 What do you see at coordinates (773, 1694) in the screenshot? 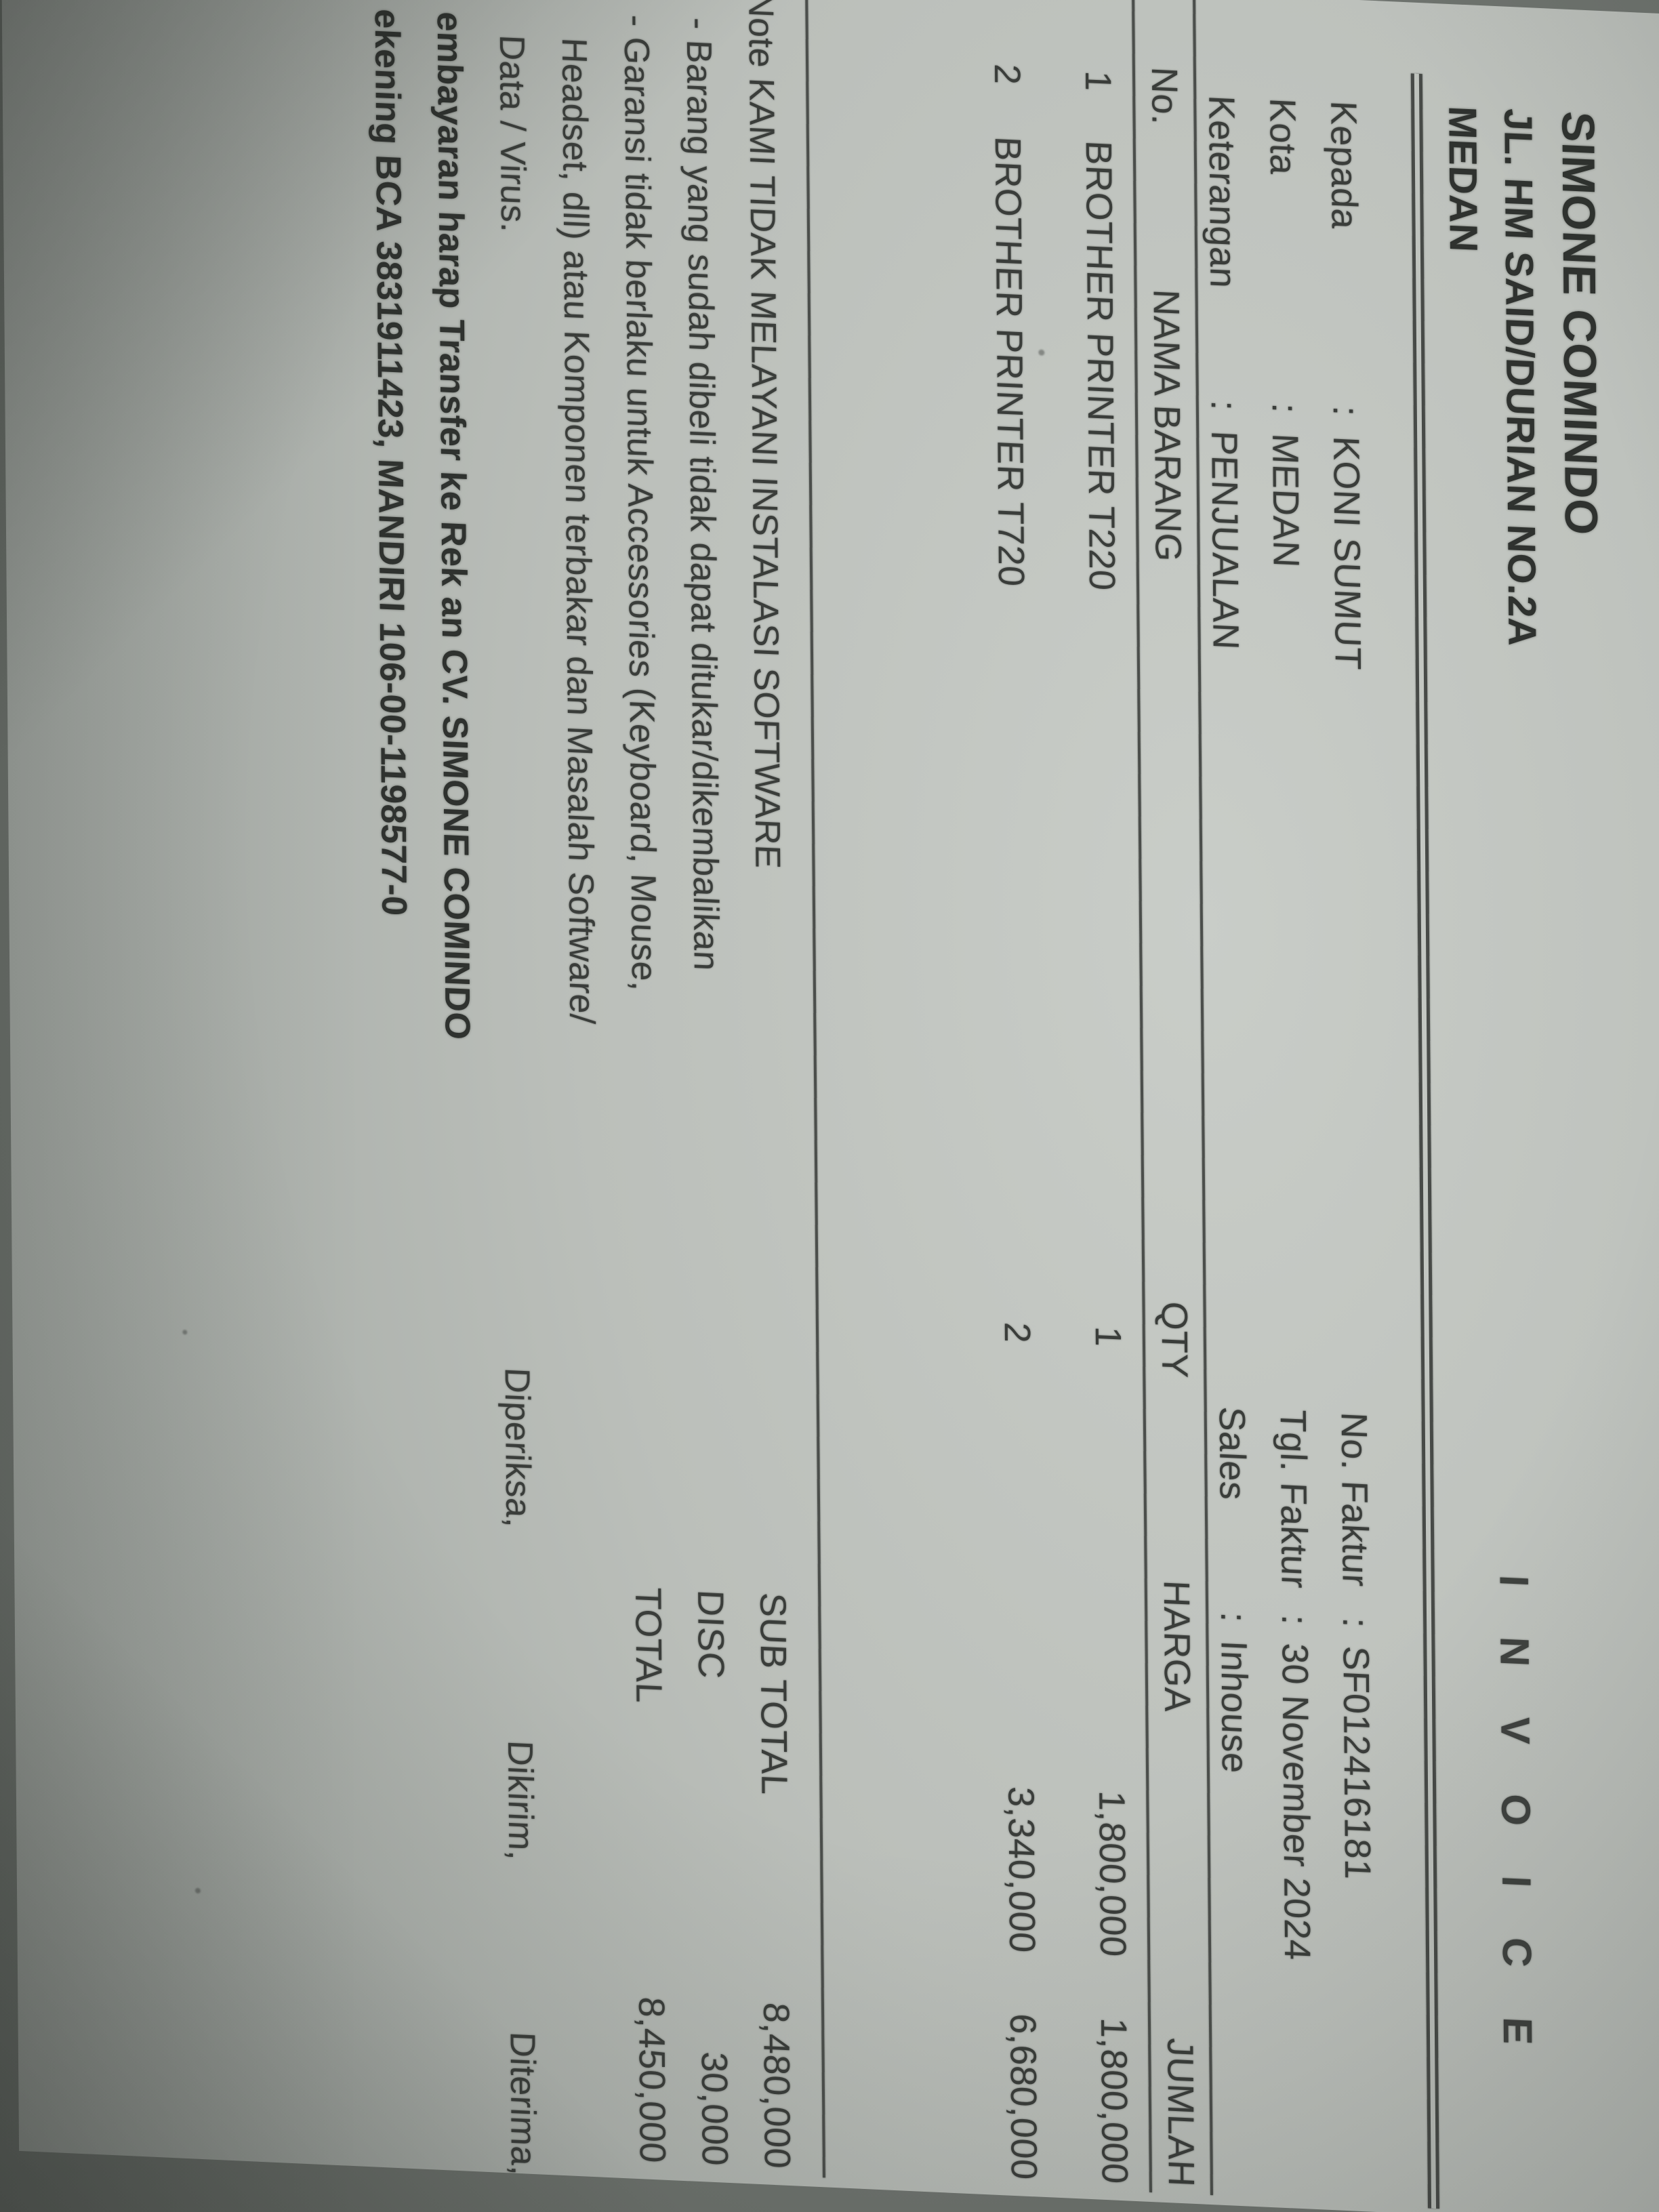
I see `subtotal-label: SUB TOTAL` at bounding box center [773, 1694].